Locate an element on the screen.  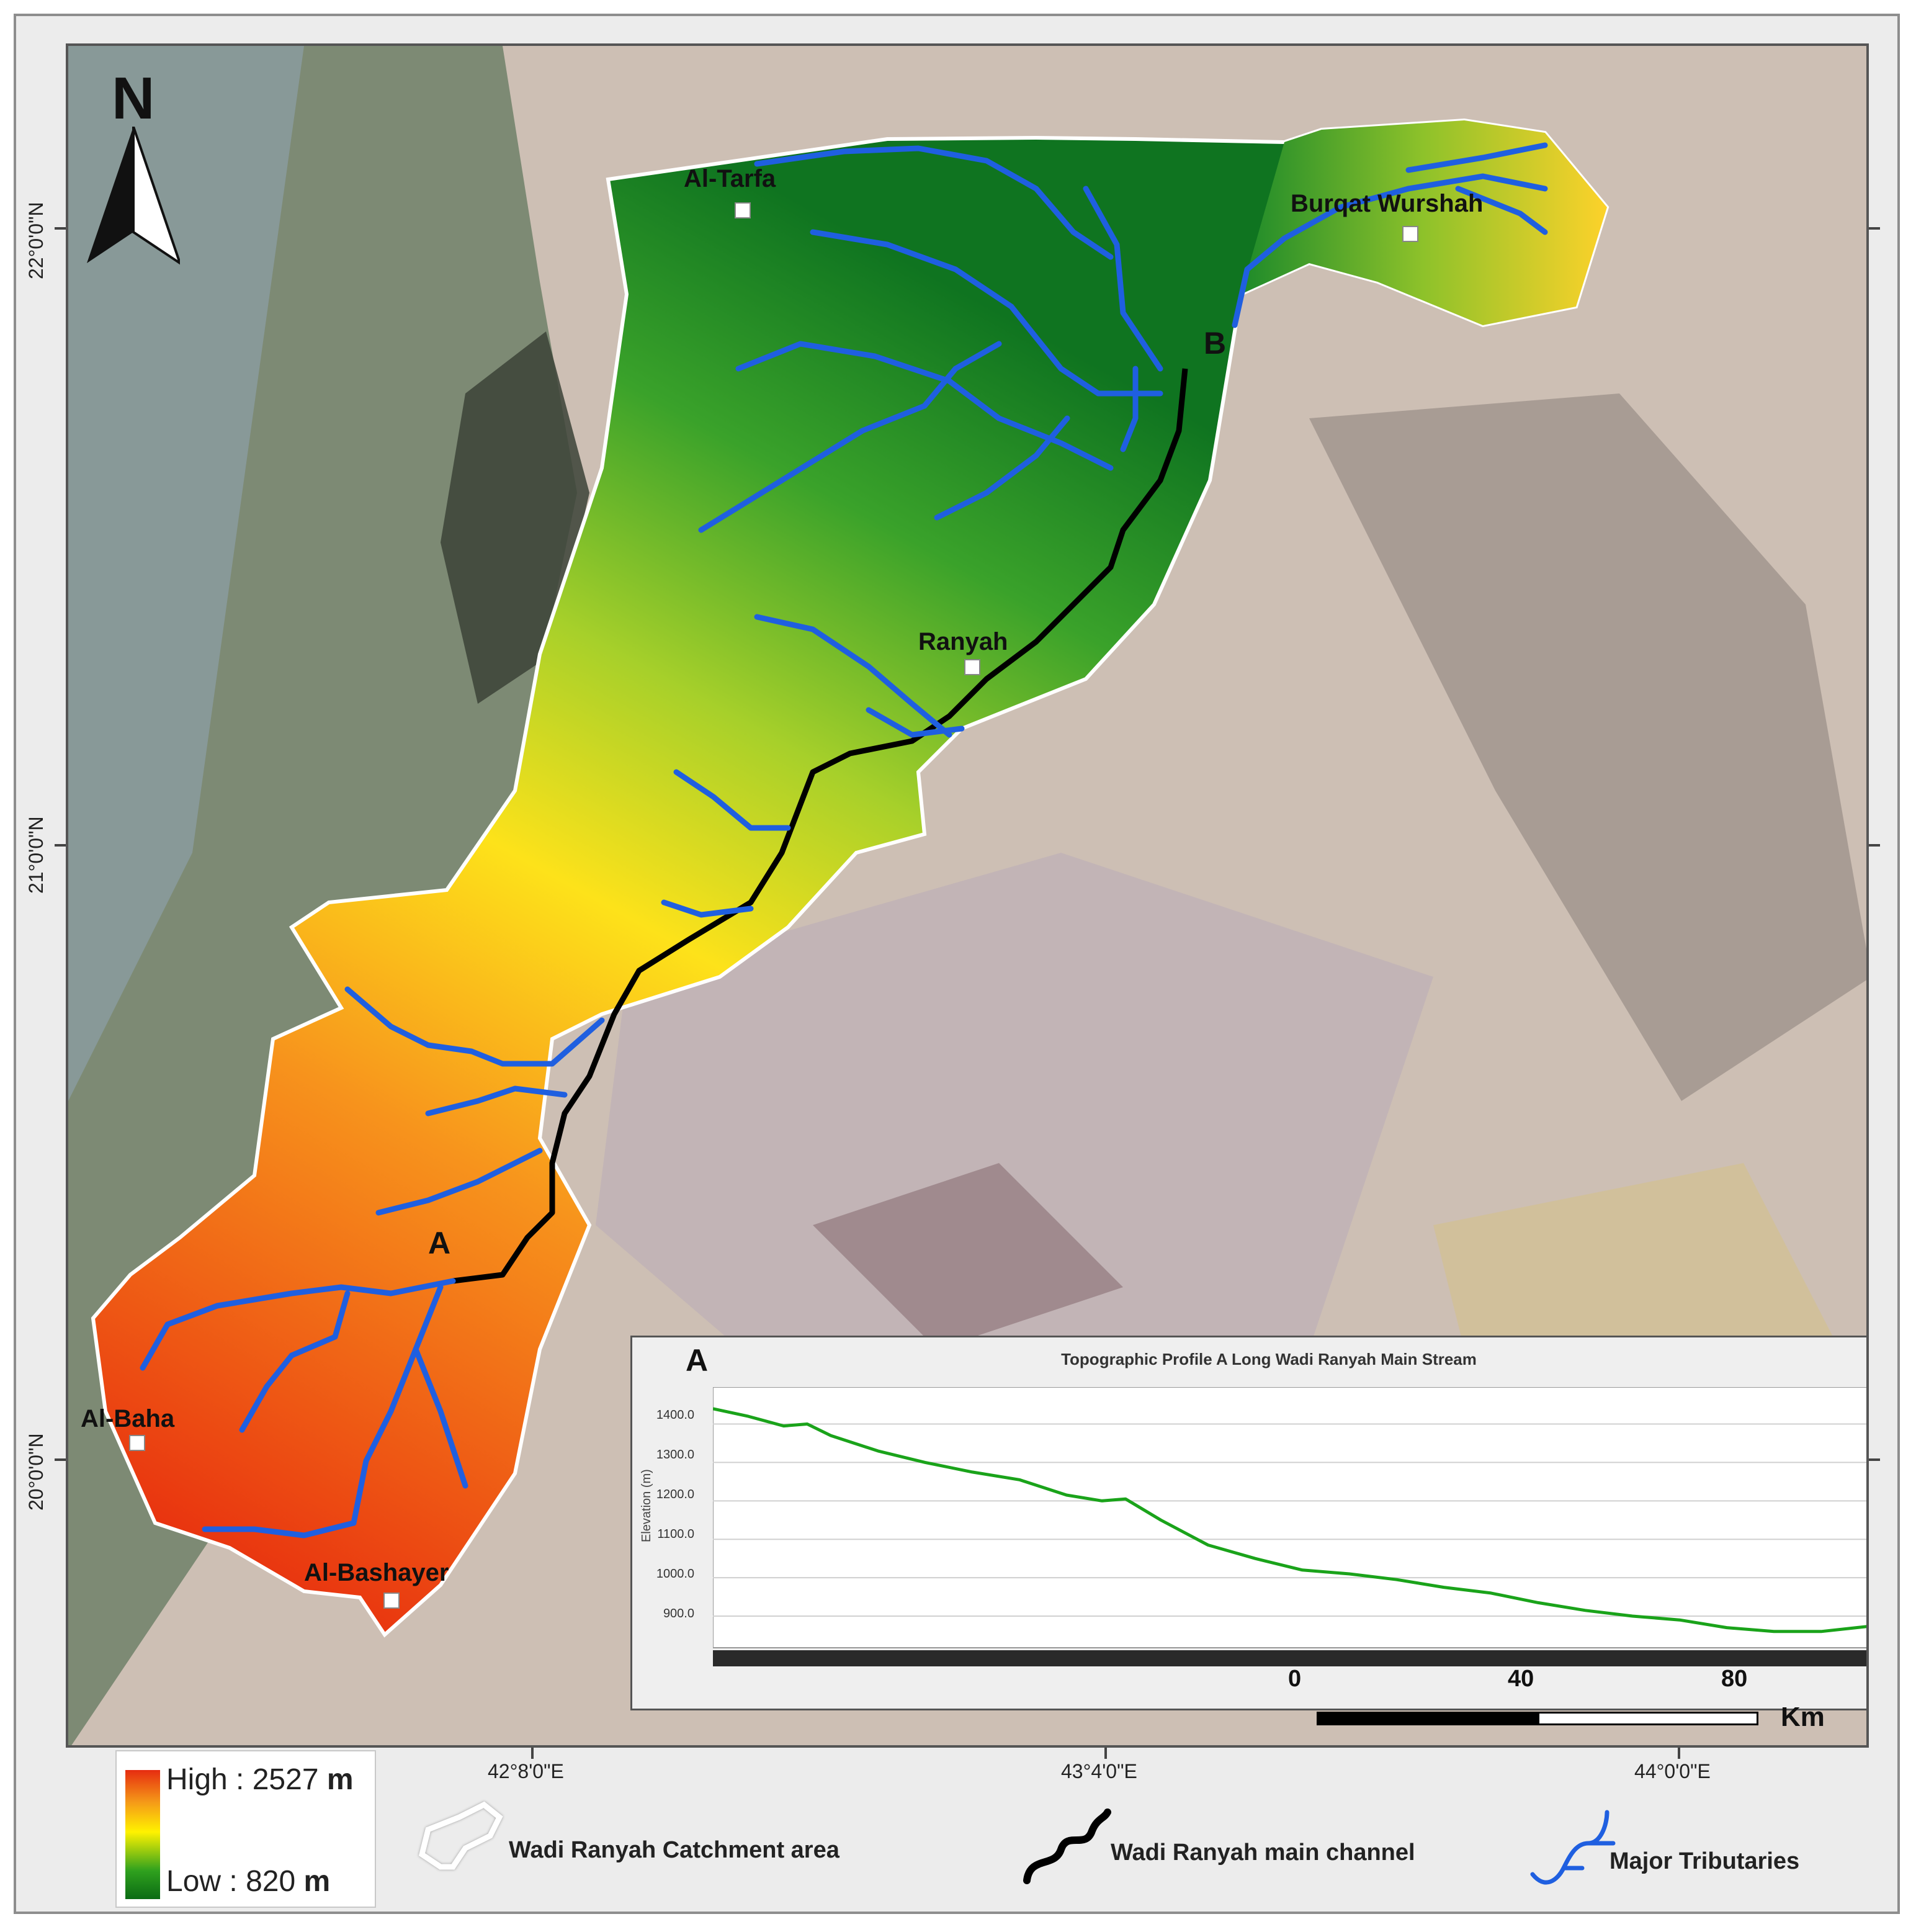
profile-y-tick: 1400.0 is located at coordinates (675, 1415).